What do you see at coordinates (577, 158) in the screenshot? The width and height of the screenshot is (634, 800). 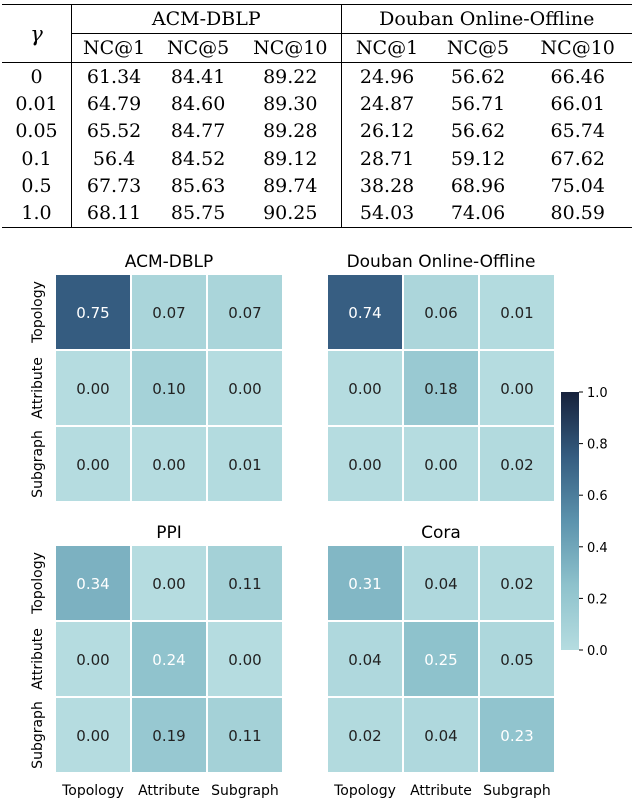 I see `table-cell: 67.62` at bounding box center [577, 158].